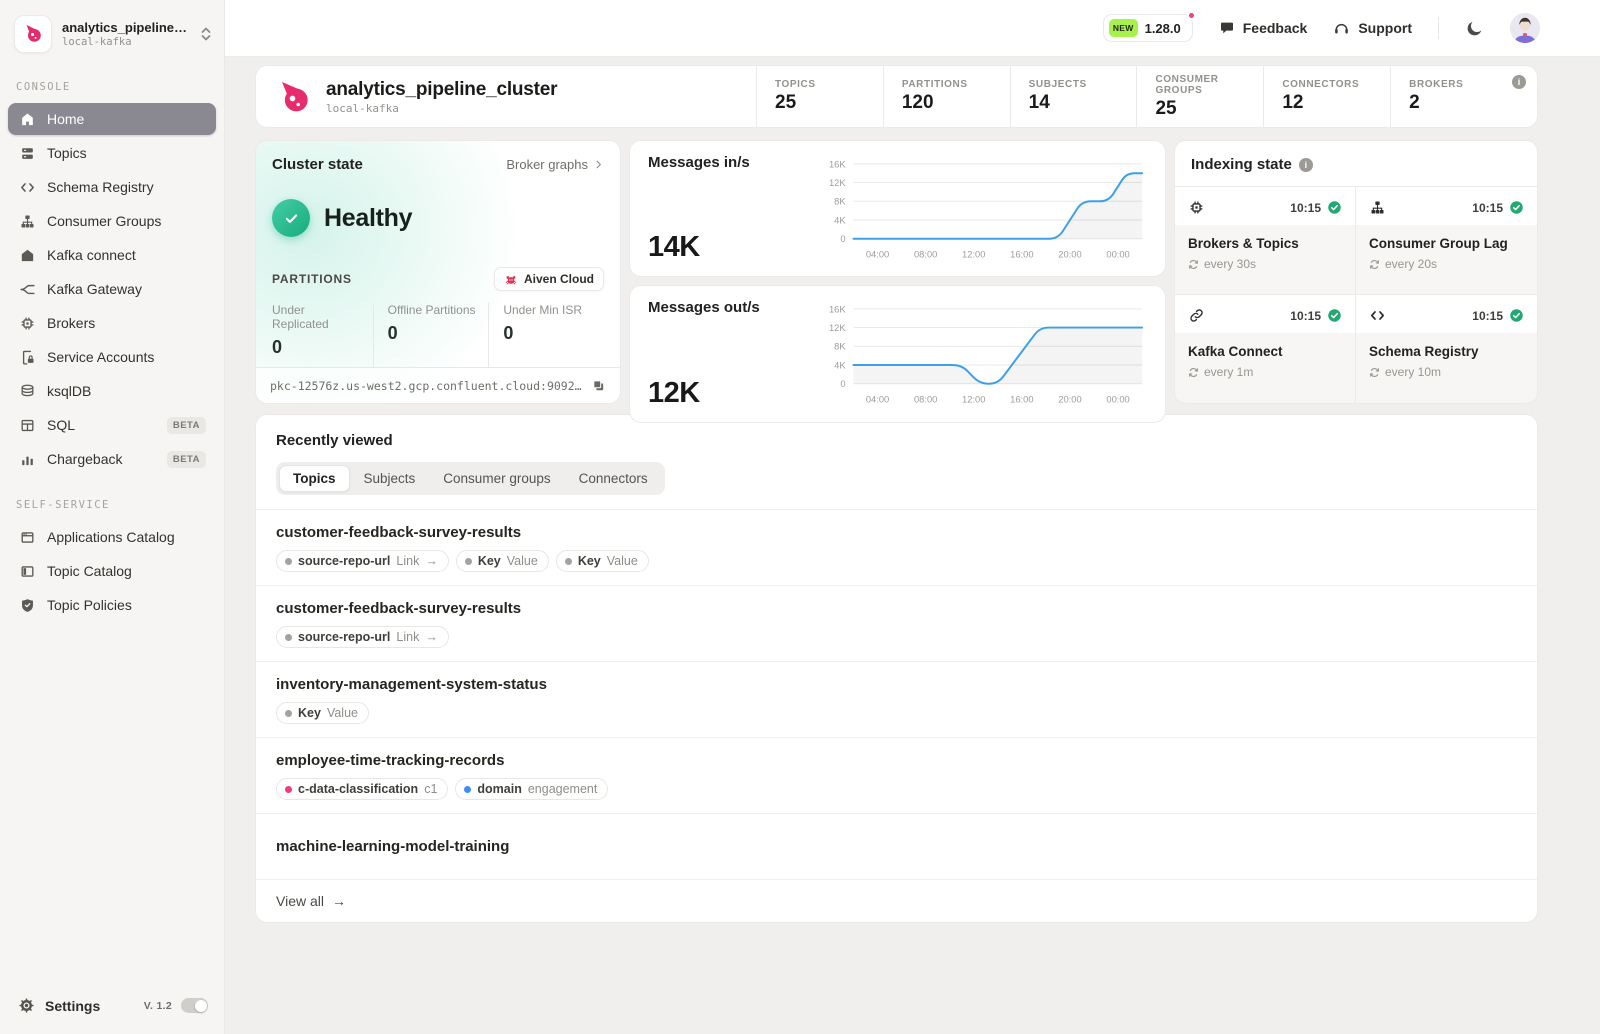 Image resolution: width=1600 pixels, height=1034 pixels. I want to click on sitemap-icon, so click(1377, 207).